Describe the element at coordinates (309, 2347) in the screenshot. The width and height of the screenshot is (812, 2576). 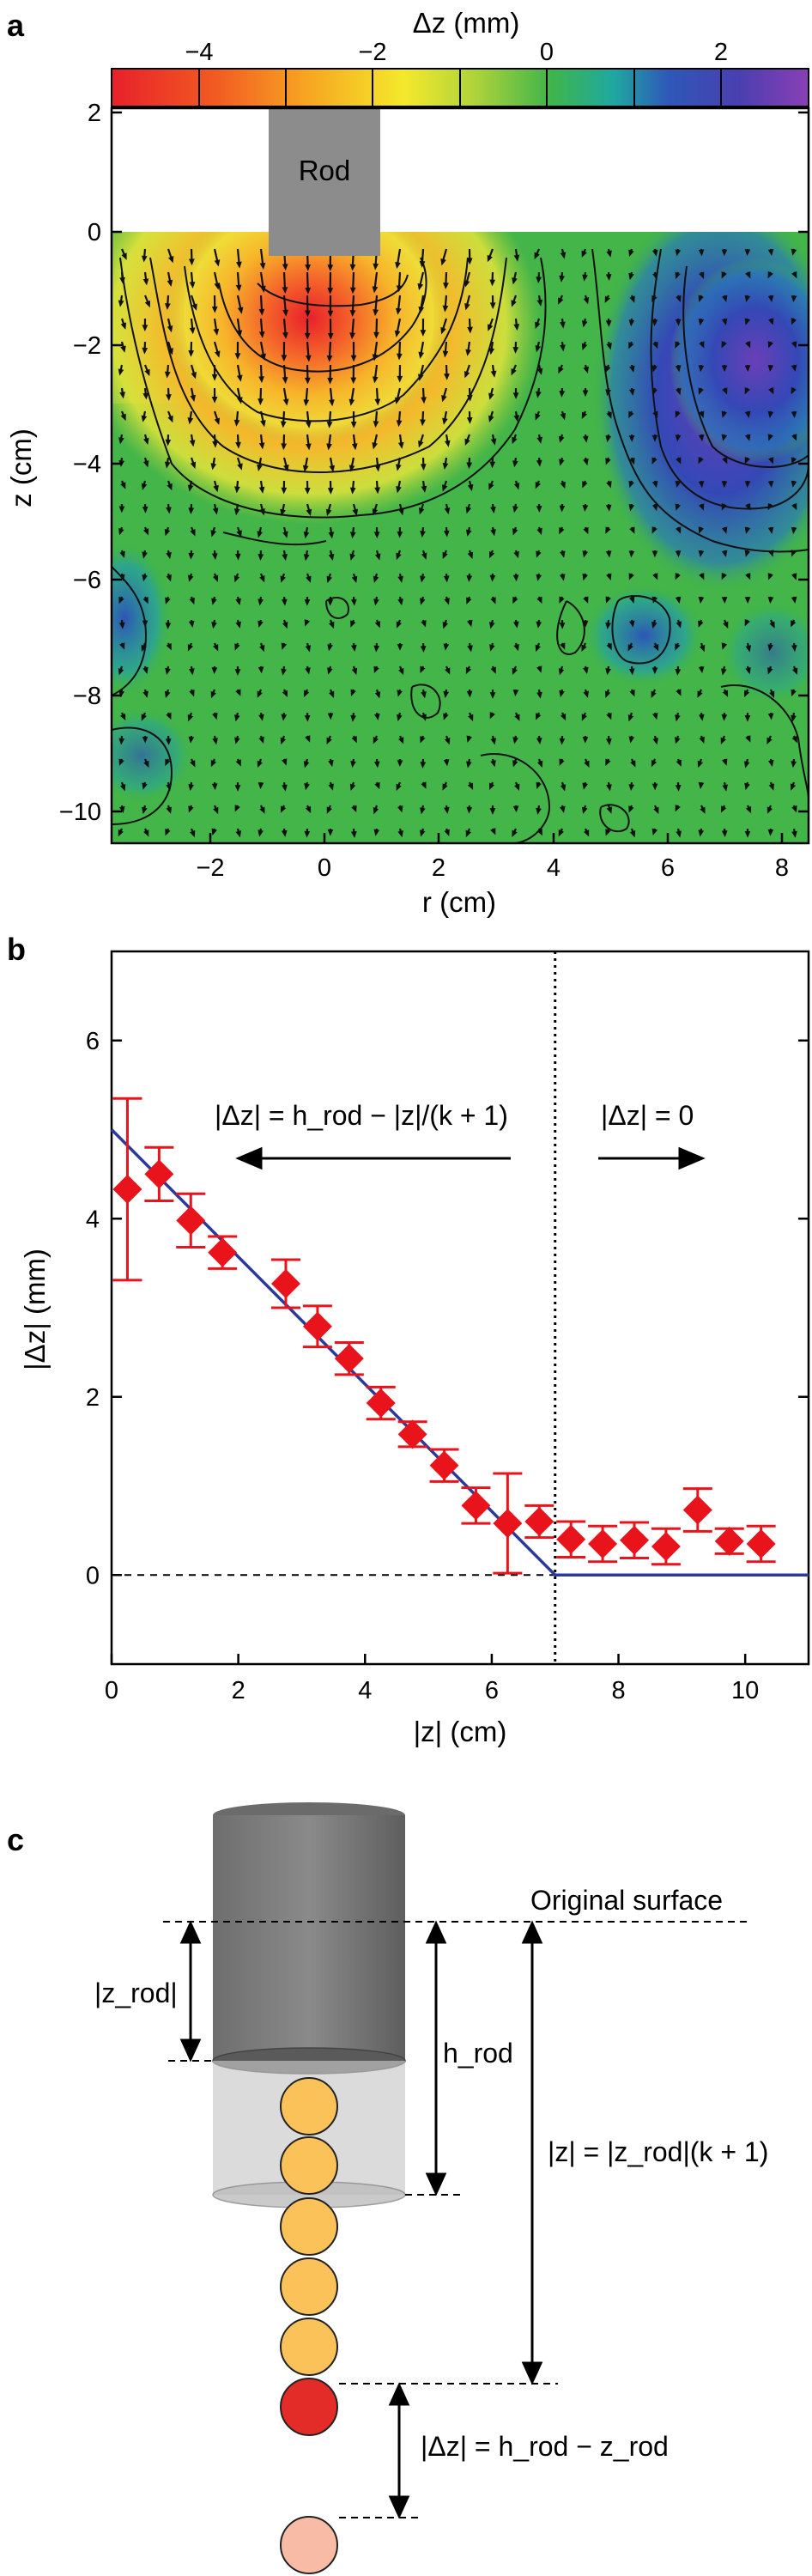
I see `bead` at that location.